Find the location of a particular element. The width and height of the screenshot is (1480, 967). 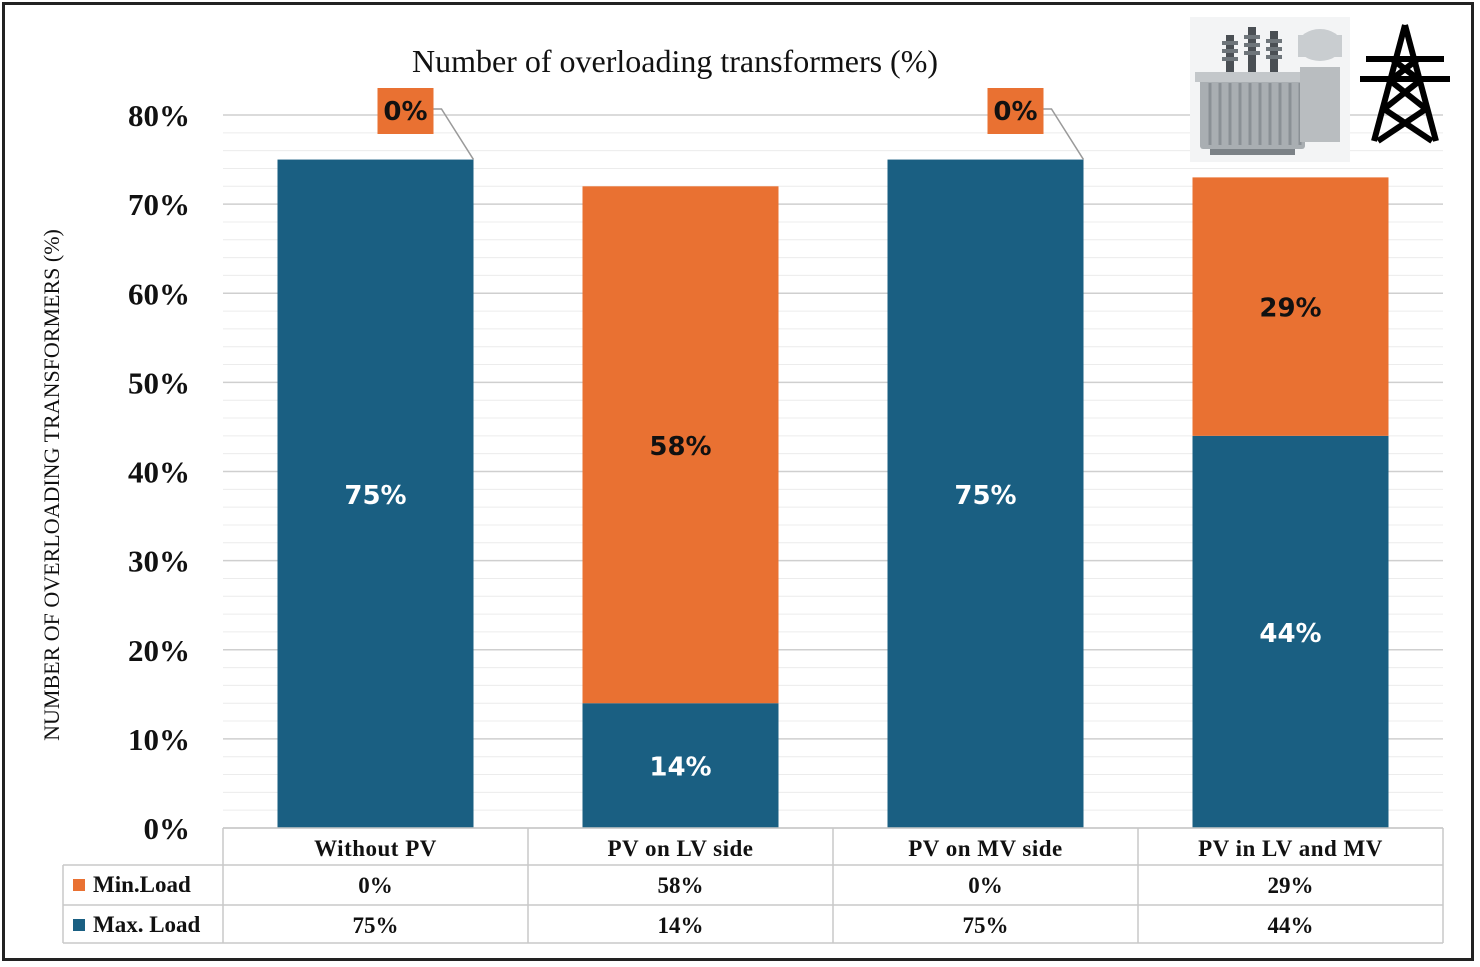

icons is located at coordinates (1320, 89).